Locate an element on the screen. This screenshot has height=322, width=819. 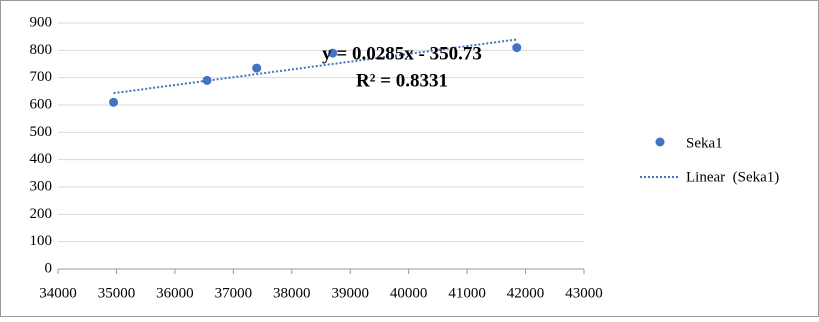
y-tick-label: 900 is located at coordinates (41, 22).